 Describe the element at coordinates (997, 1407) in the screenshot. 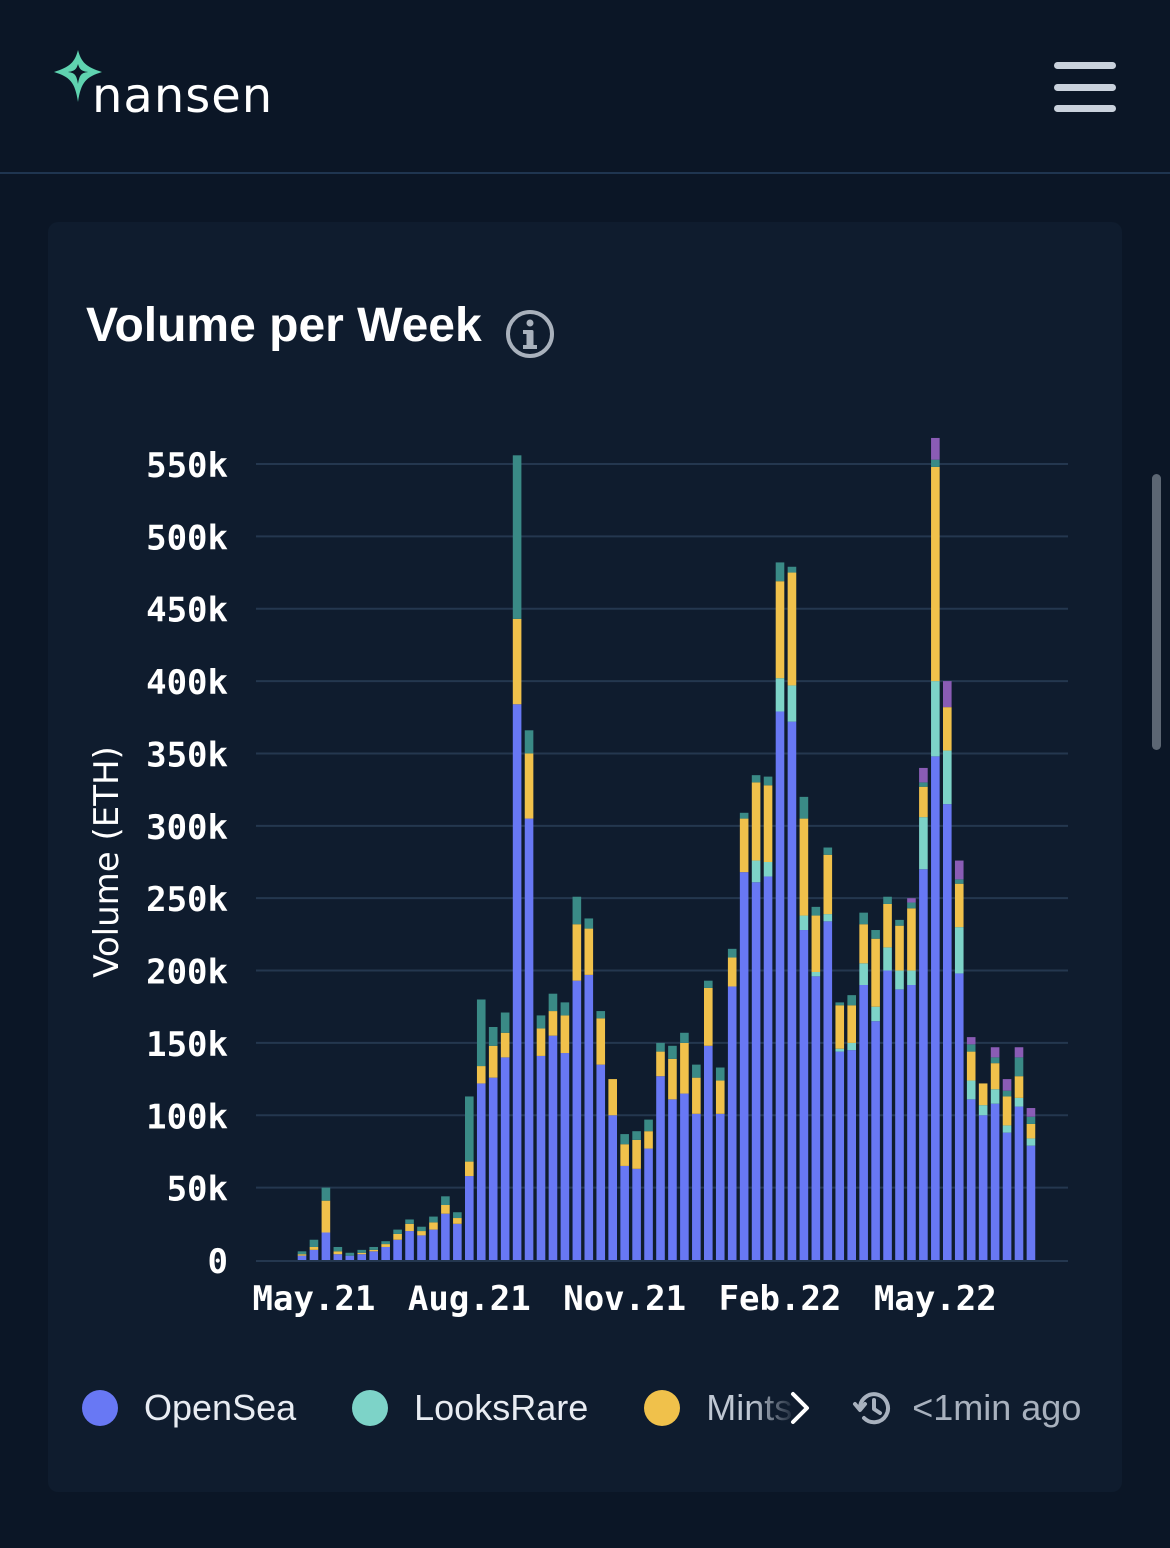

I see `updated-text: <1min ago` at that location.